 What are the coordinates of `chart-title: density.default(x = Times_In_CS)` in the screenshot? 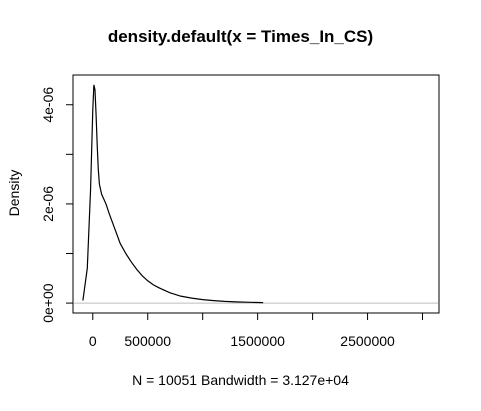 It's located at (240, 36).